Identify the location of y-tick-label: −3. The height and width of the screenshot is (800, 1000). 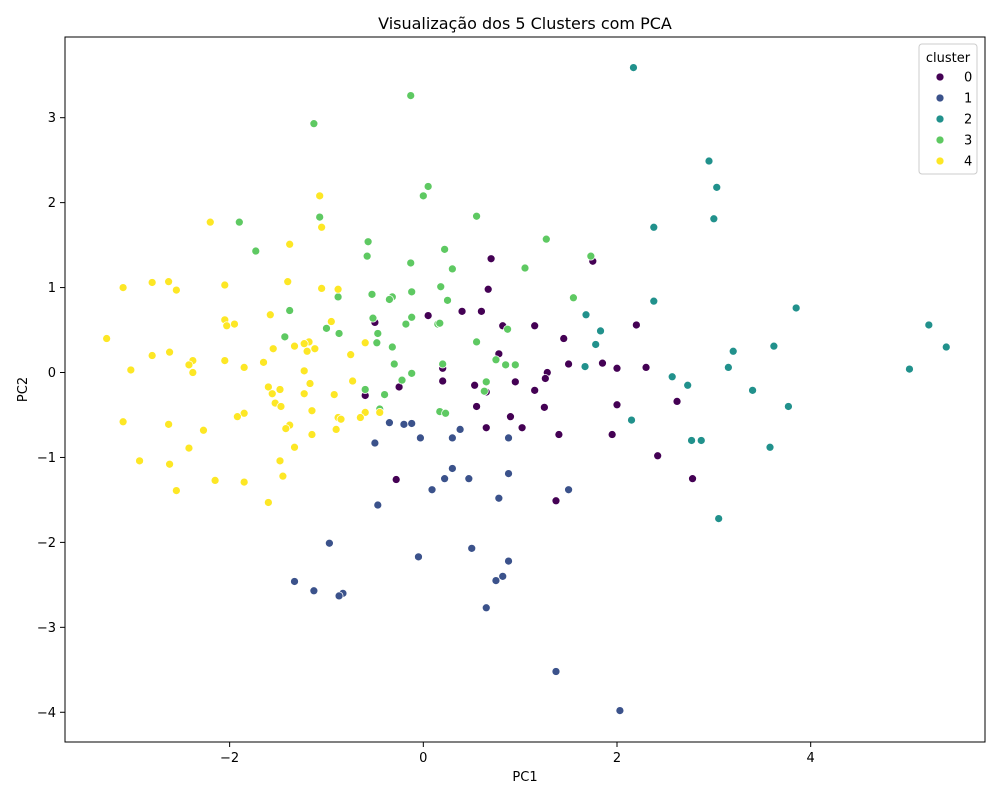
(46, 628).